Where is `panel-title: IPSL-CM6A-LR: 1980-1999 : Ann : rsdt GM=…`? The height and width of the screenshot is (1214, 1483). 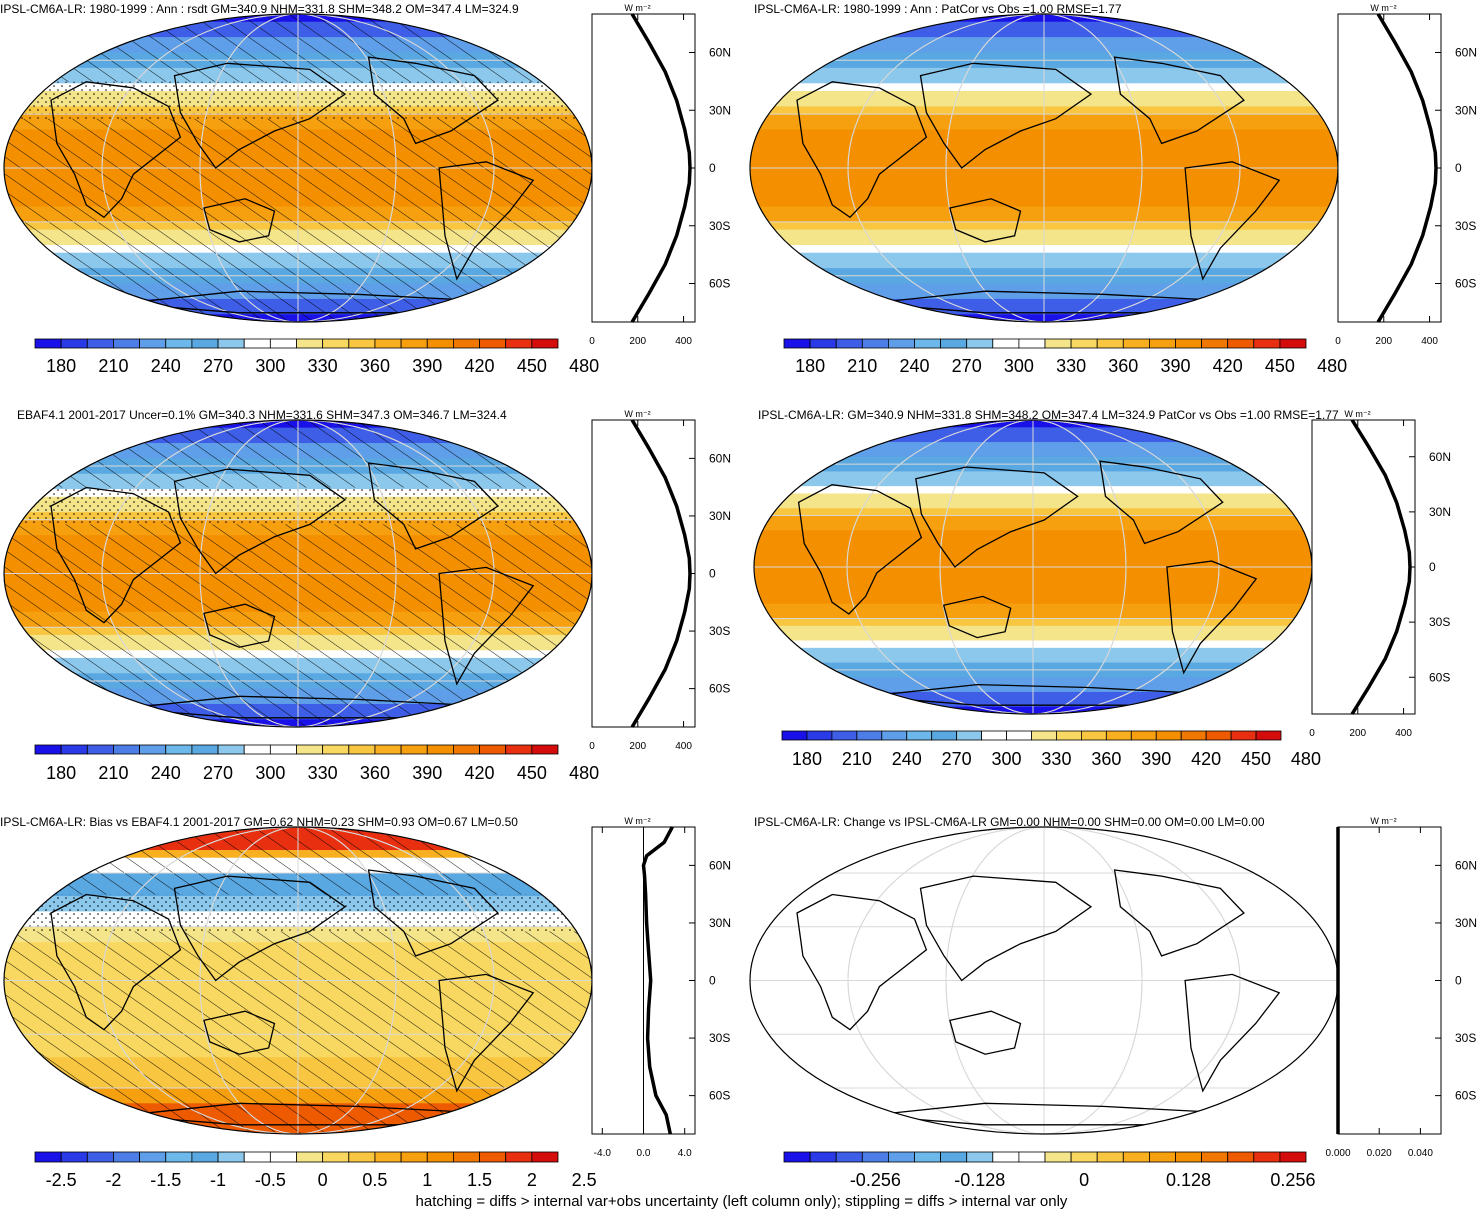 panel-title: IPSL-CM6A-LR: 1980-1999 : Ann : rsdt GM=… is located at coordinates (259, 9).